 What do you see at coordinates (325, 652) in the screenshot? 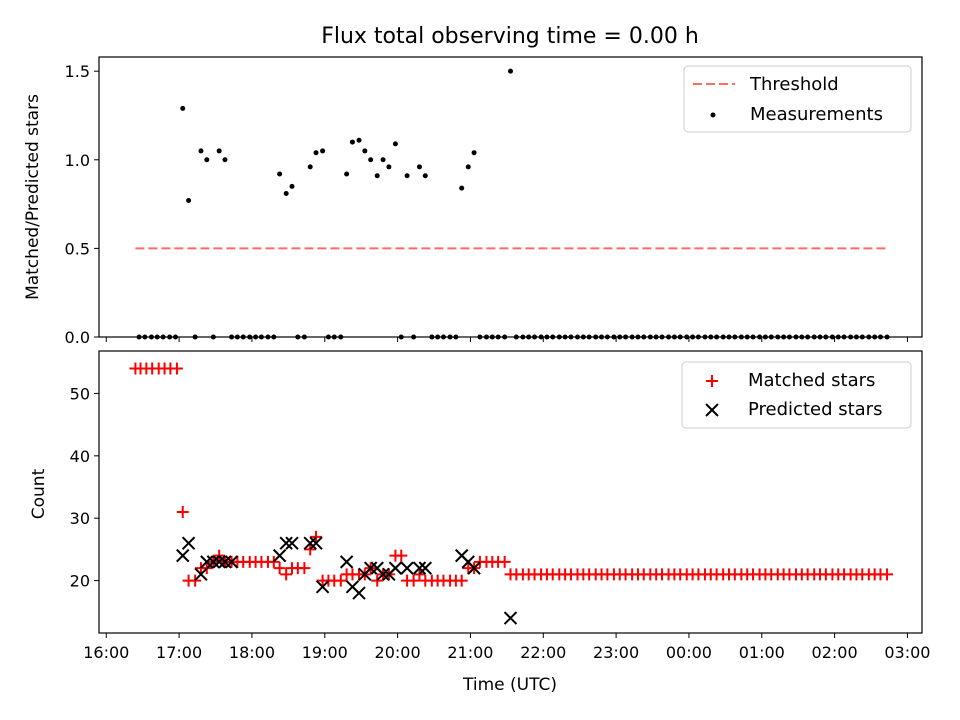
I see `x-tick-label: 19:00` at bounding box center [325, 652].